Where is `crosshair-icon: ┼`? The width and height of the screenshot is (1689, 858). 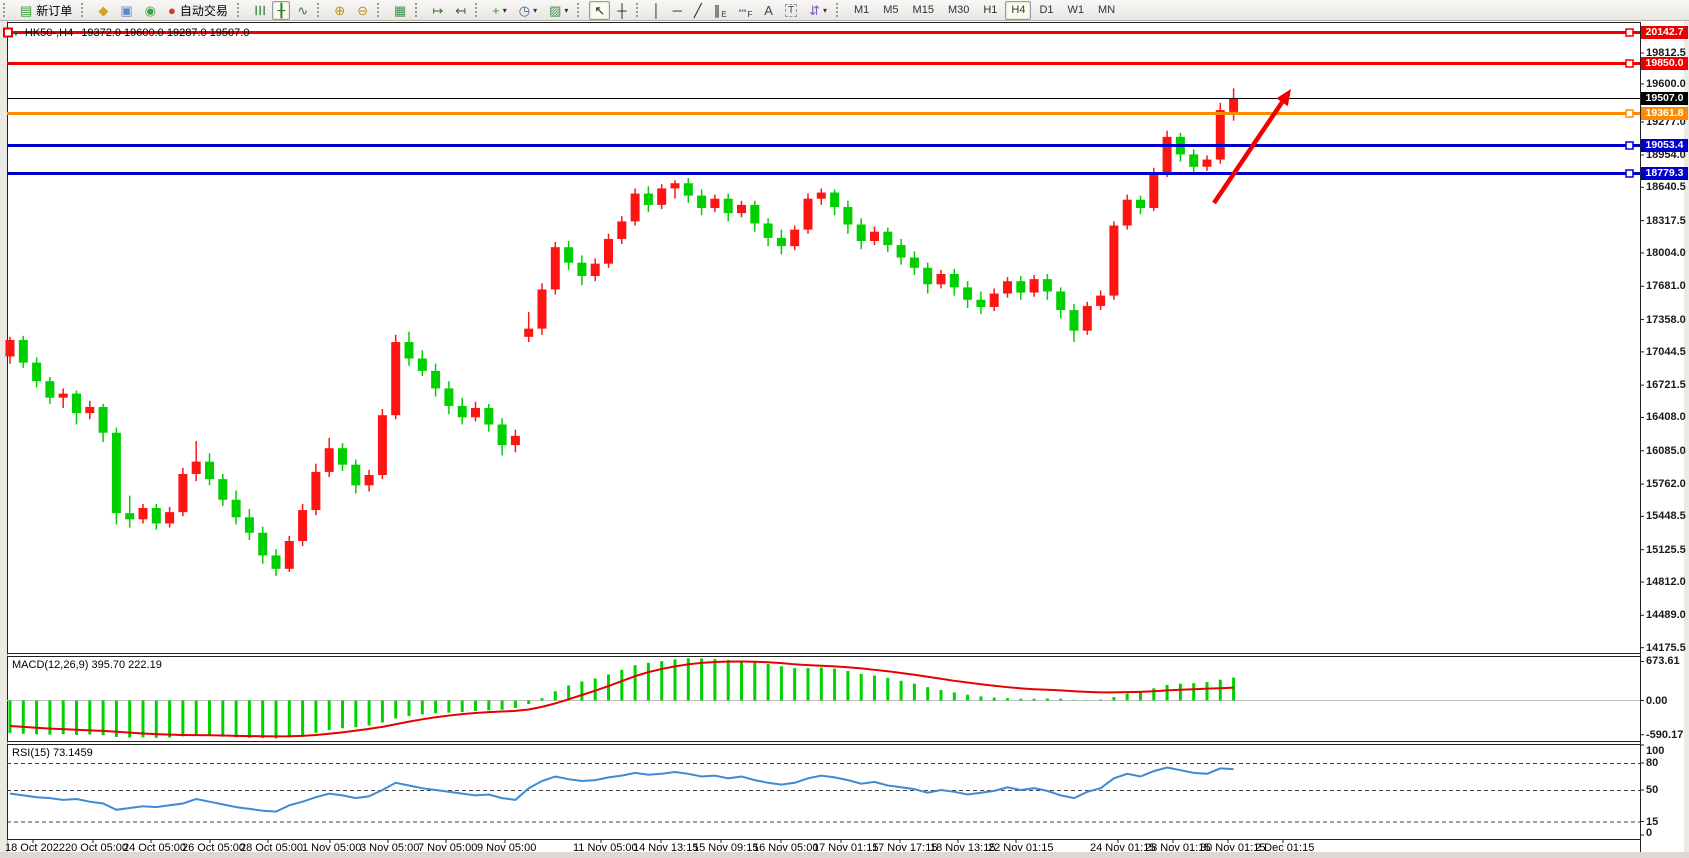
crosshair-icon: ┼ is located at coordinates (622, 10).